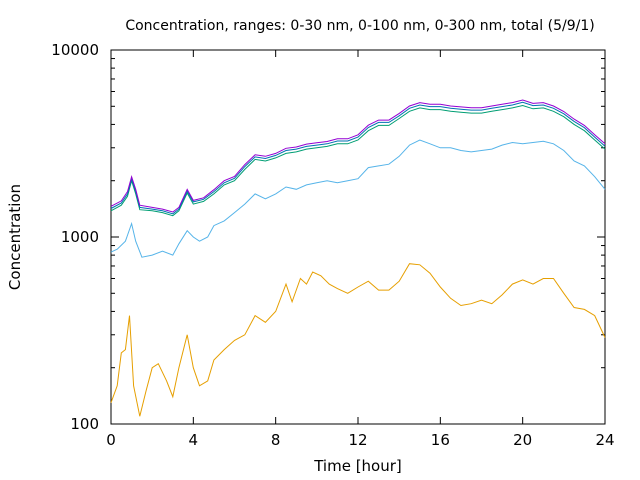 This screenshot has width=640, height=480. What do you see at coordinates (84, 424) in the screenshot?
I see `y-tick-label: 100` at bounding box center [84, 424].